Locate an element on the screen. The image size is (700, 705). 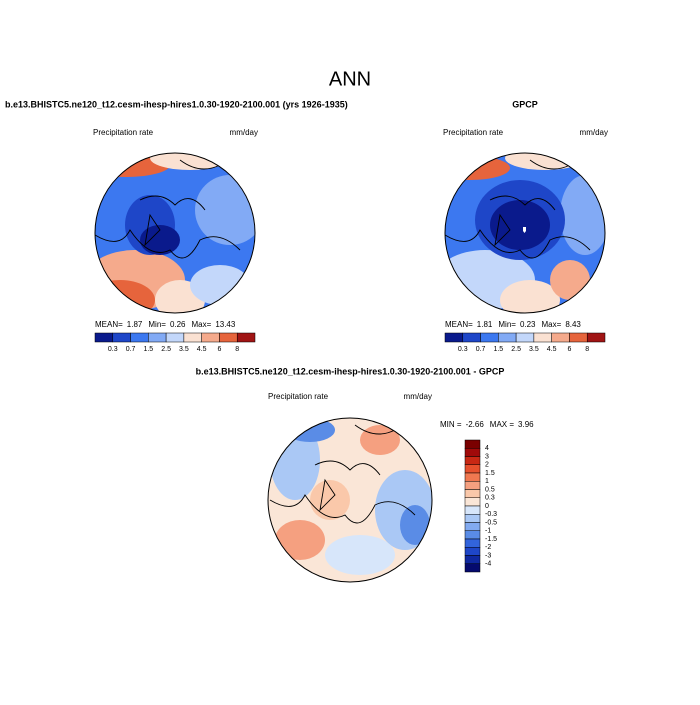
colorbar-label: -1 is located at coordinates (488, 531).